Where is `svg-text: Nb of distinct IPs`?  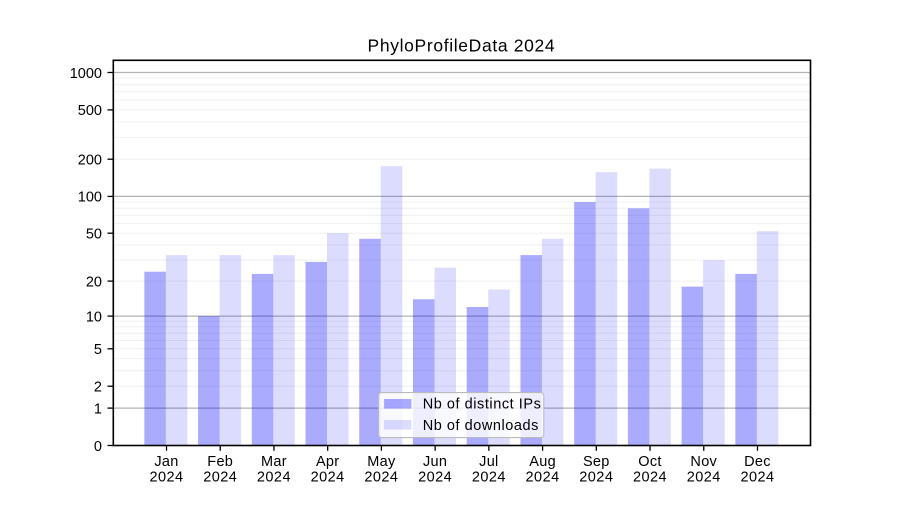
svg-text: Nb of distinct IPs is located at coordinates (482, 405).